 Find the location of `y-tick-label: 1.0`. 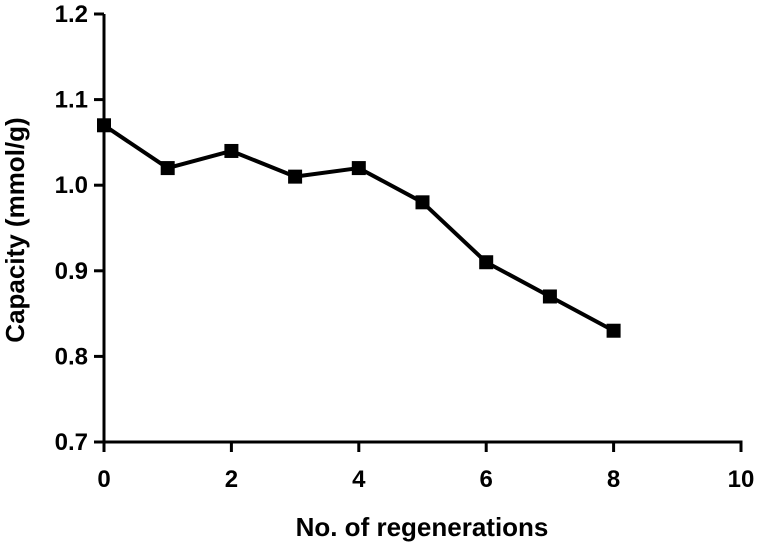

y-tick-label: 1.0 is located at coordinates (71, 185).